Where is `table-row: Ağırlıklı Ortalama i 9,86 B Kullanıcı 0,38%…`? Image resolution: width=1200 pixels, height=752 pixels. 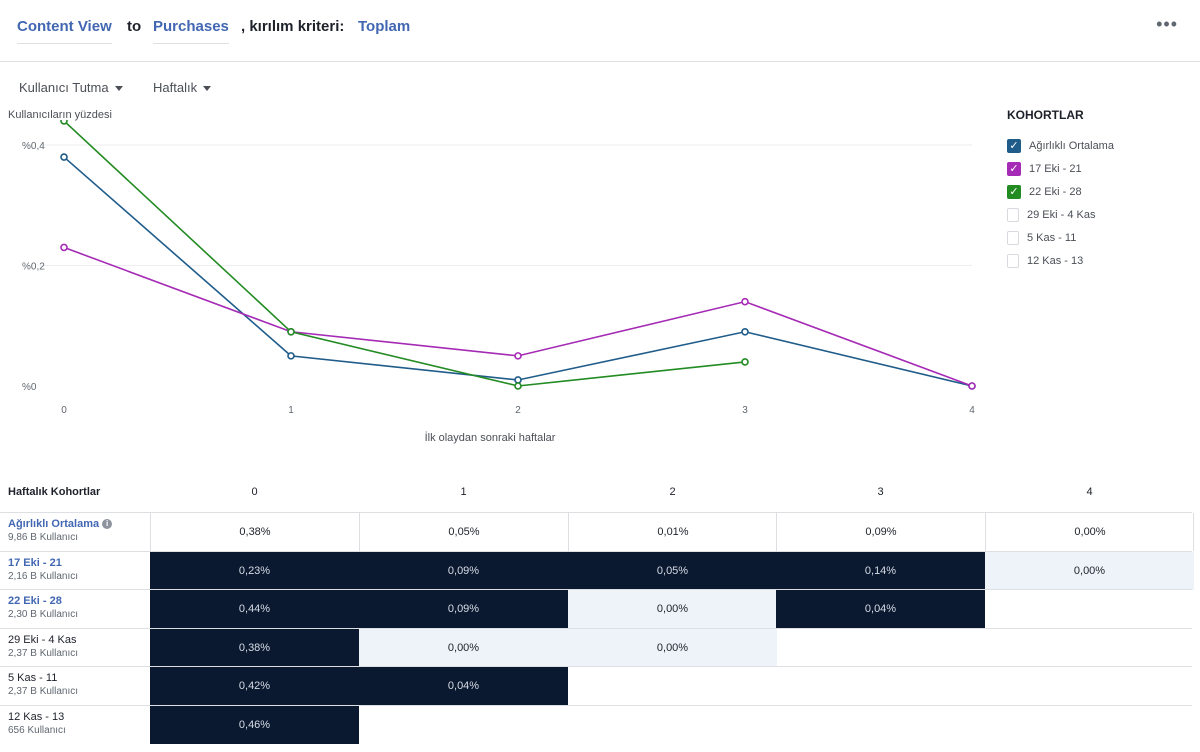
table-row: Ağırlıklı Ortalama i 9,86 B Kullanıcı 0,38%… is located at coordinates (597, 531).